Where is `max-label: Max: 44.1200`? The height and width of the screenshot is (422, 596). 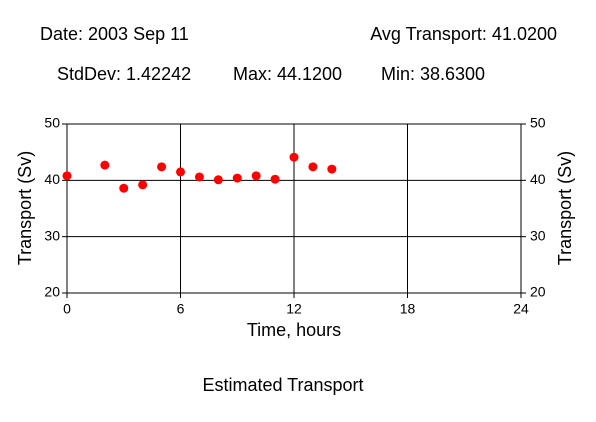
max-label: Max: 44.1200 is located at coordinates (287, 74).